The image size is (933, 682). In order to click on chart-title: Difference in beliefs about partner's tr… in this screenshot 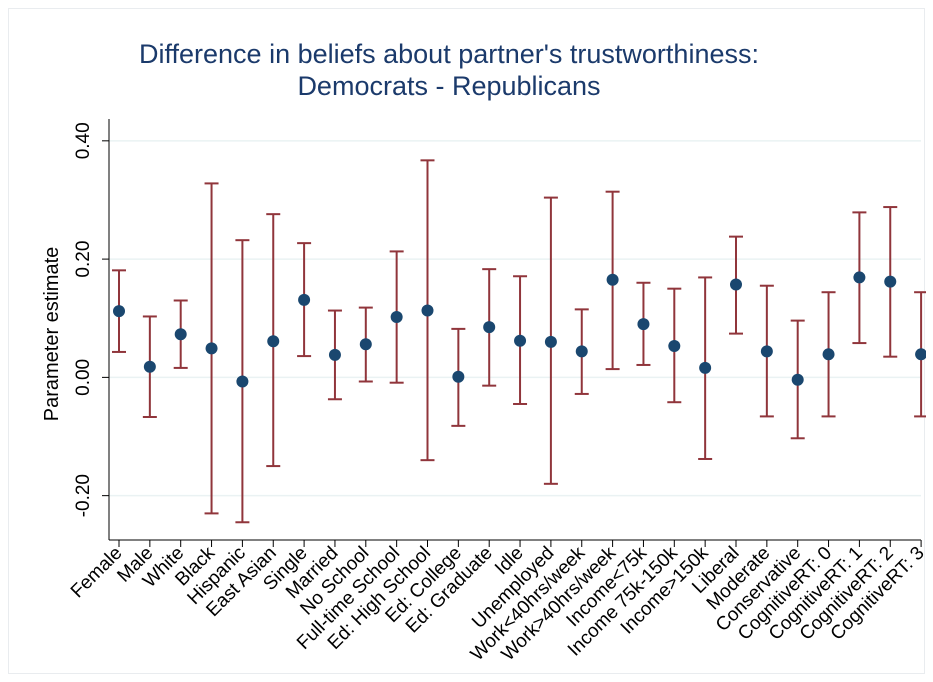, I will do `click(449, 54)`.